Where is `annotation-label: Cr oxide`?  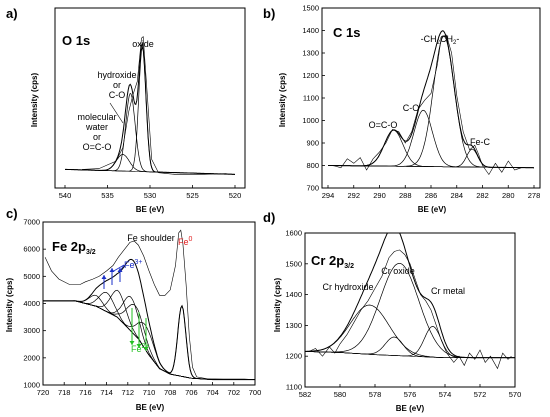 annotation-label: Cr oxide is located at coordinates (398, 271).